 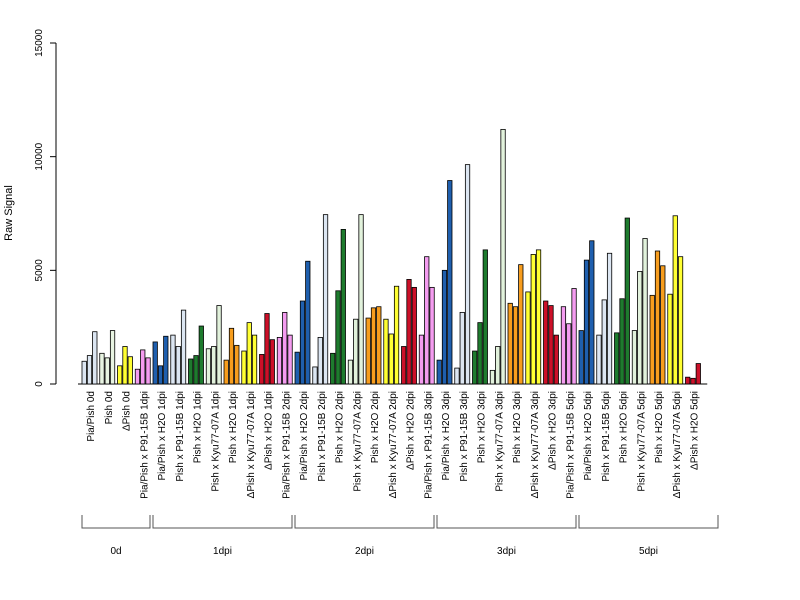 What do you see at coordinates (428, 445) in the screenshot?
I see `x-tick-label: Pia/Pish x P91-15B 3dpi` at bounding box center [428, 445].